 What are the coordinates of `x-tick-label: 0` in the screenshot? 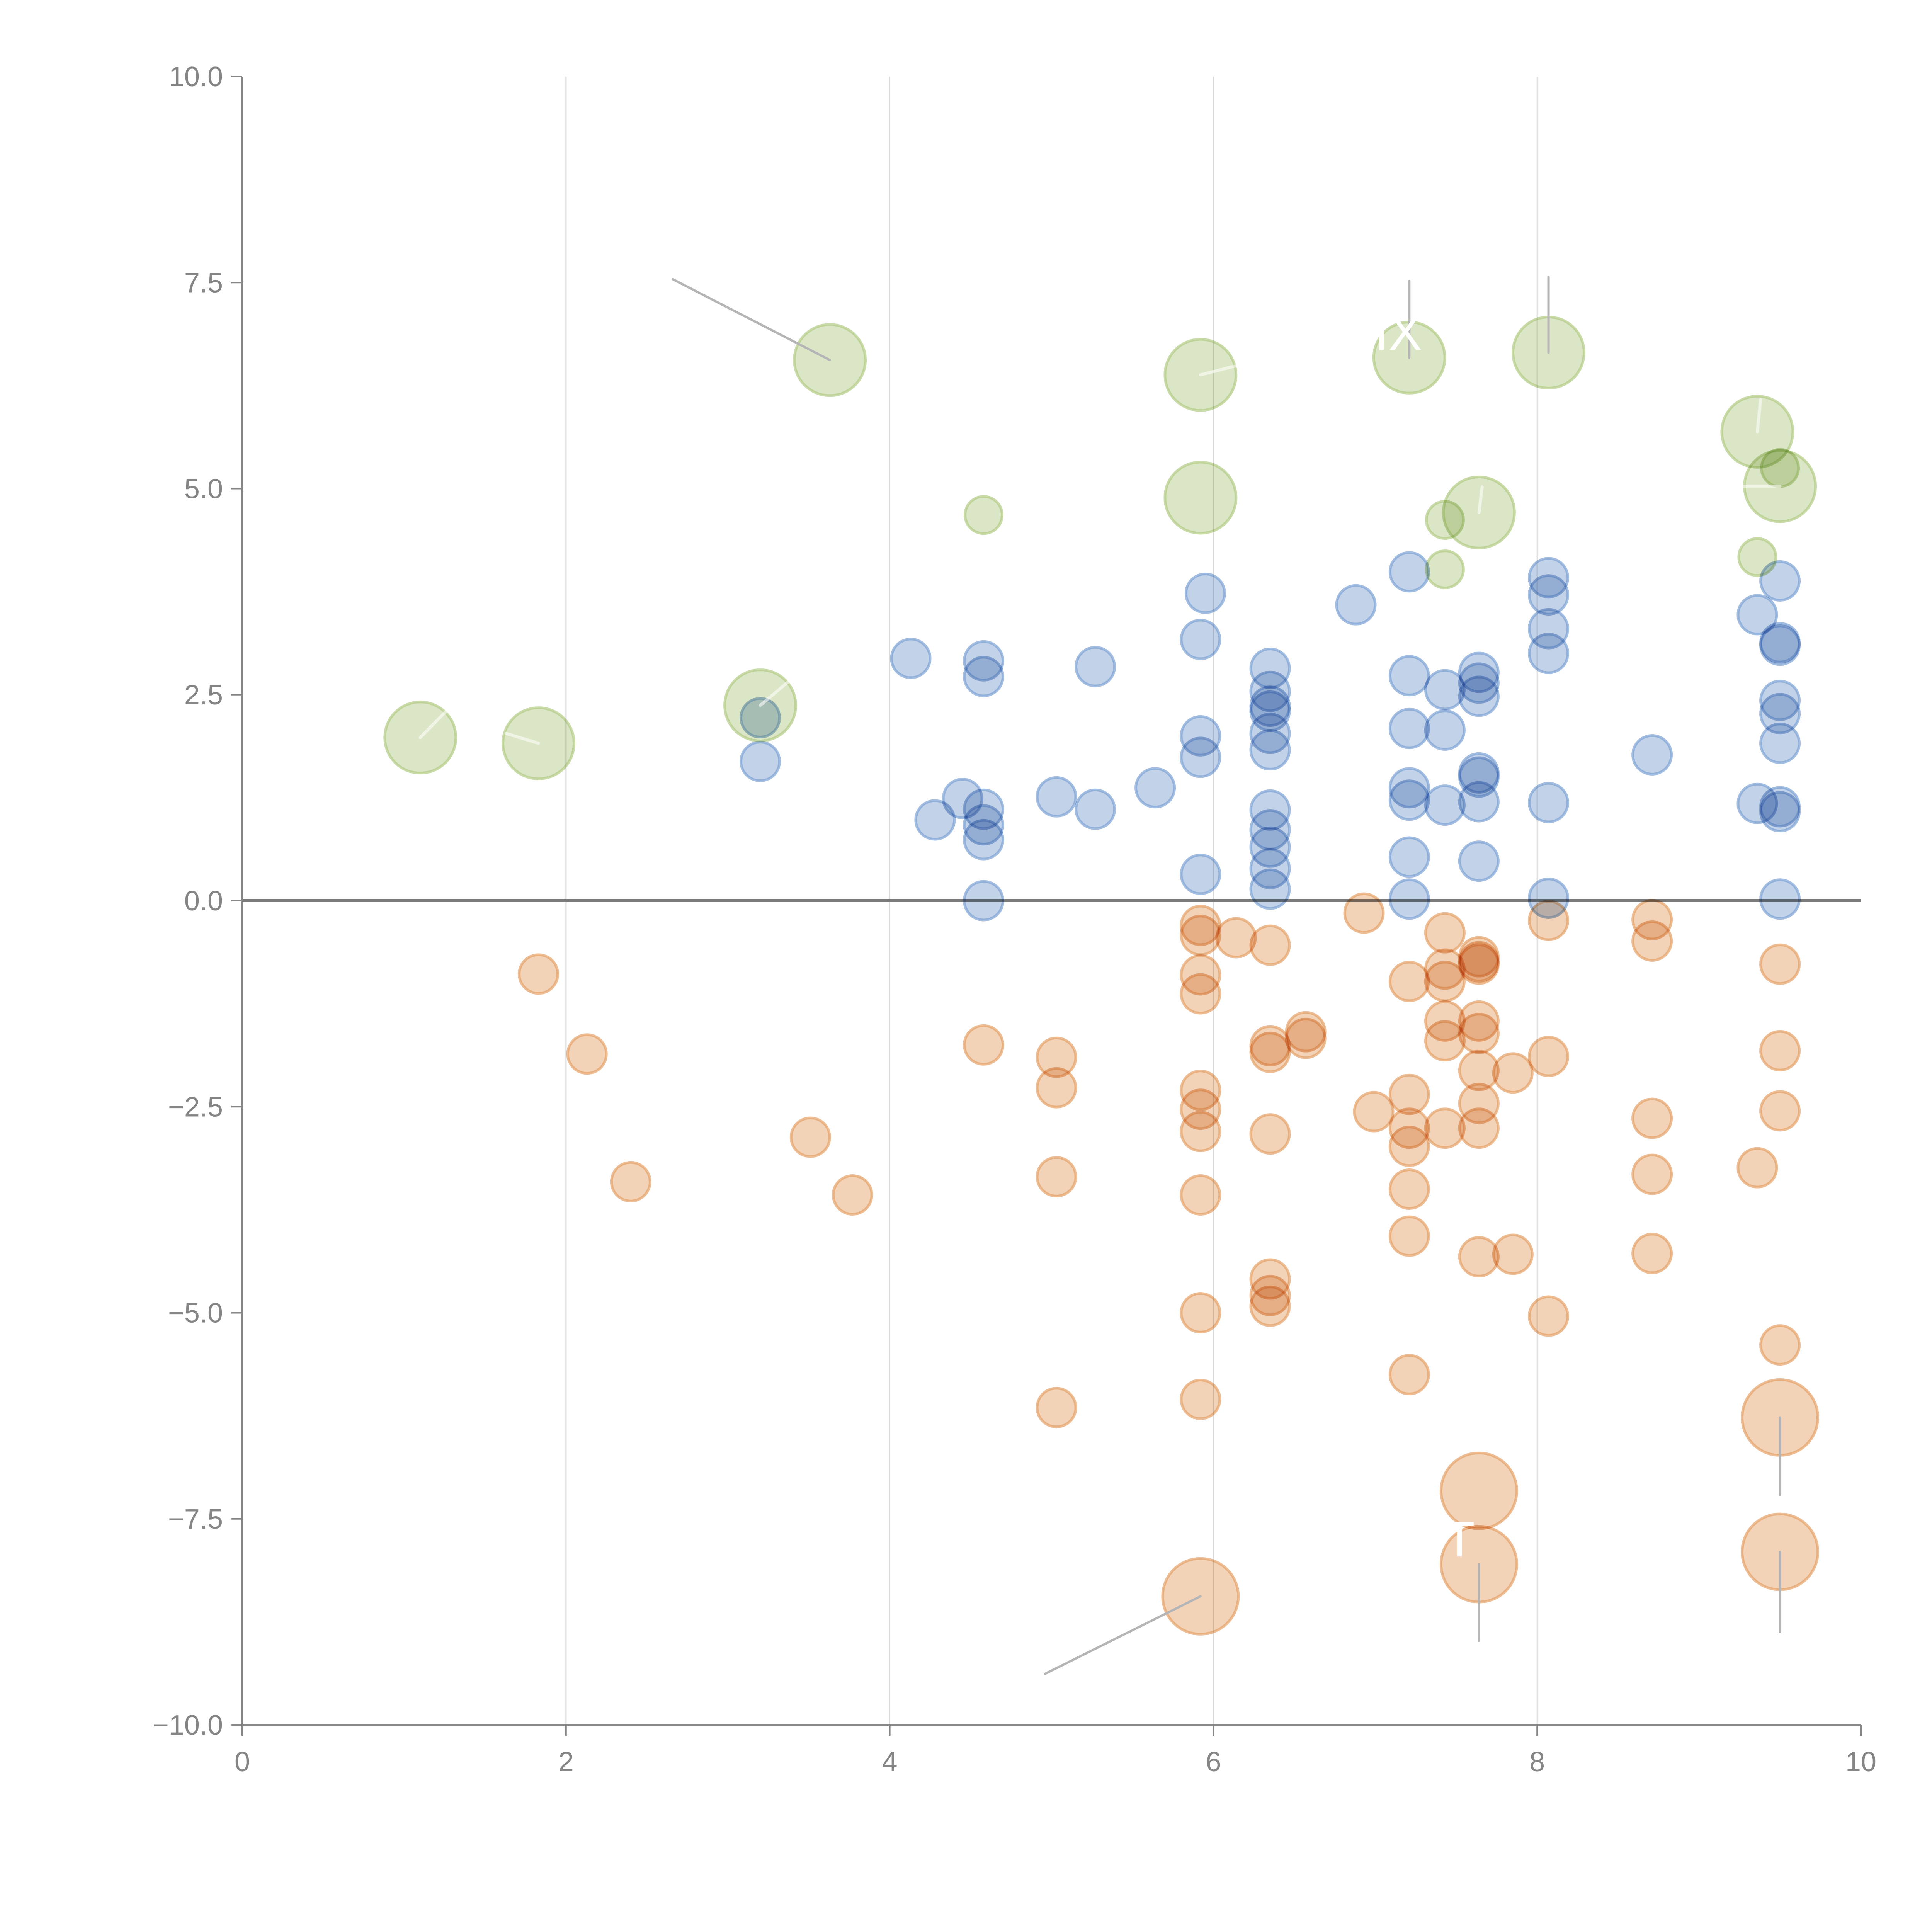 It's located at (243, 1762).